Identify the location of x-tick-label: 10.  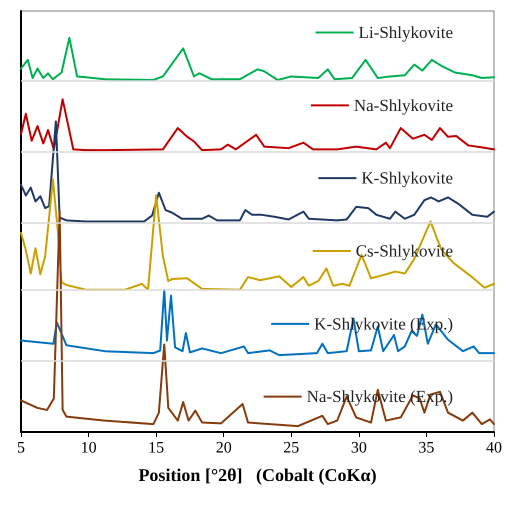
(88, 448).